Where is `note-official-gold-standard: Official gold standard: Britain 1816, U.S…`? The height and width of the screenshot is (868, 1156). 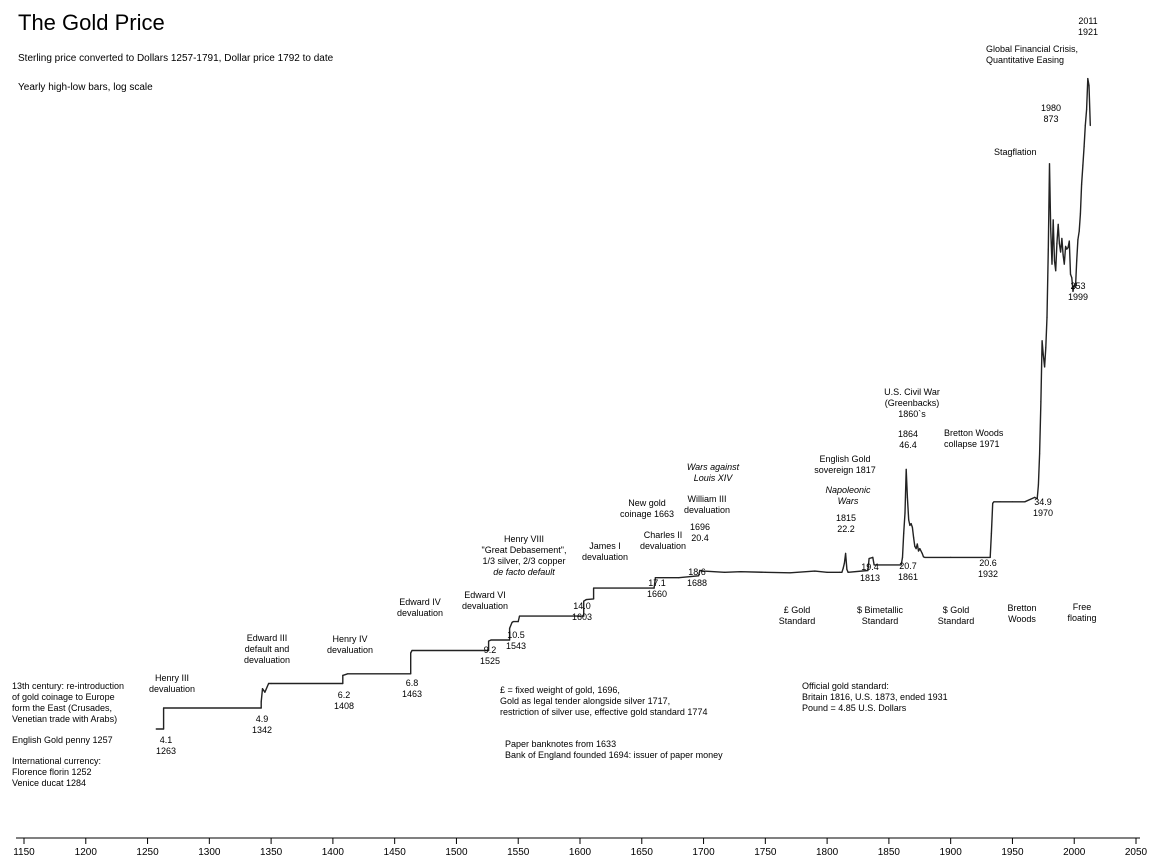 note-official-gold-standard: Official gold standard: Britain 1816, U.S… is located at coordinates (875, 697).